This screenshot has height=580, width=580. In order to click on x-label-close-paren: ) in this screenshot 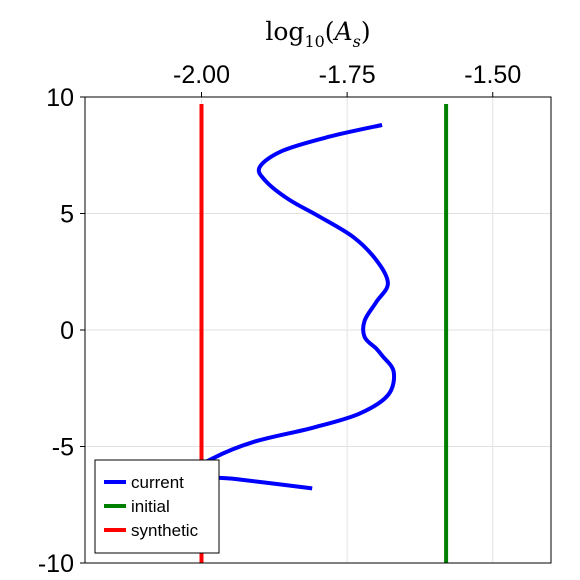, I will do `click(366, 31)`.